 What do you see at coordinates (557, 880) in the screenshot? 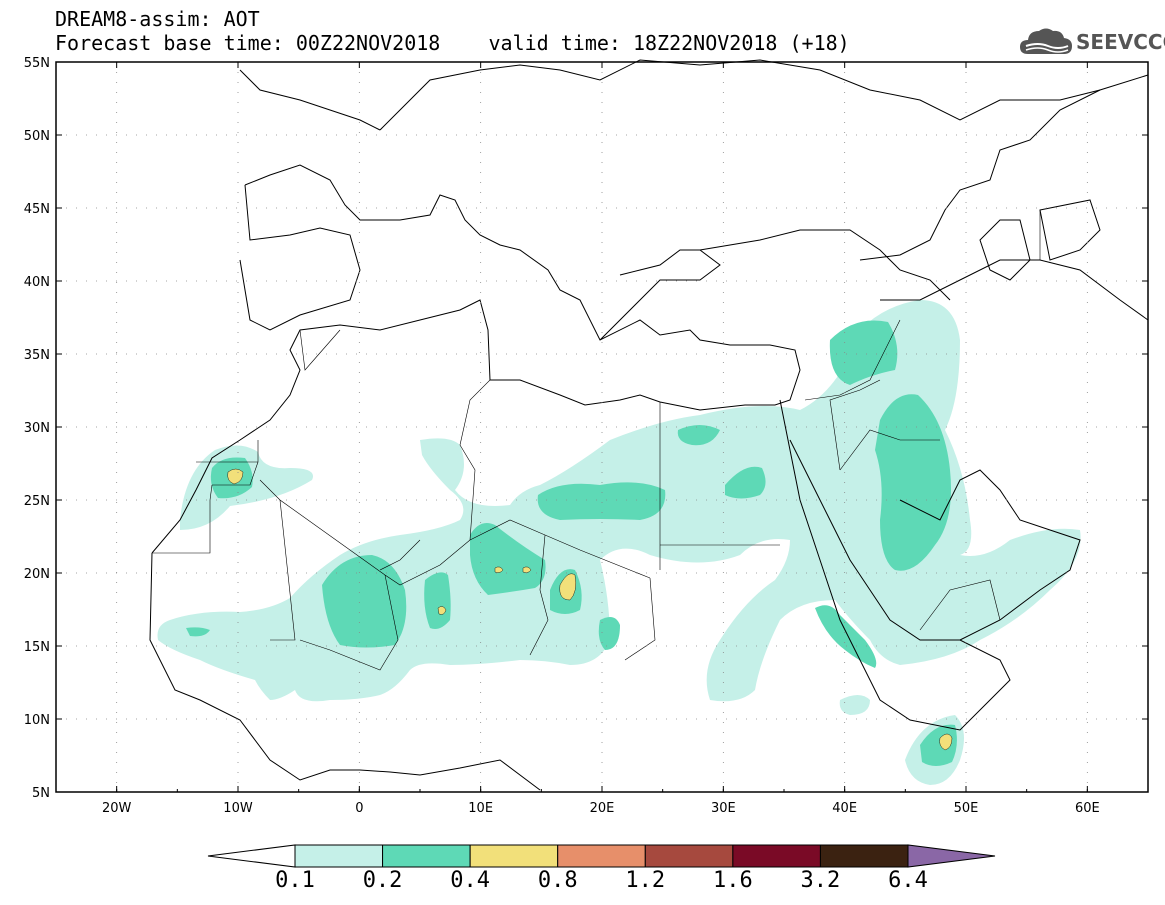
I see `colorbar-label: 0.8` at bounding box center [557, 880].